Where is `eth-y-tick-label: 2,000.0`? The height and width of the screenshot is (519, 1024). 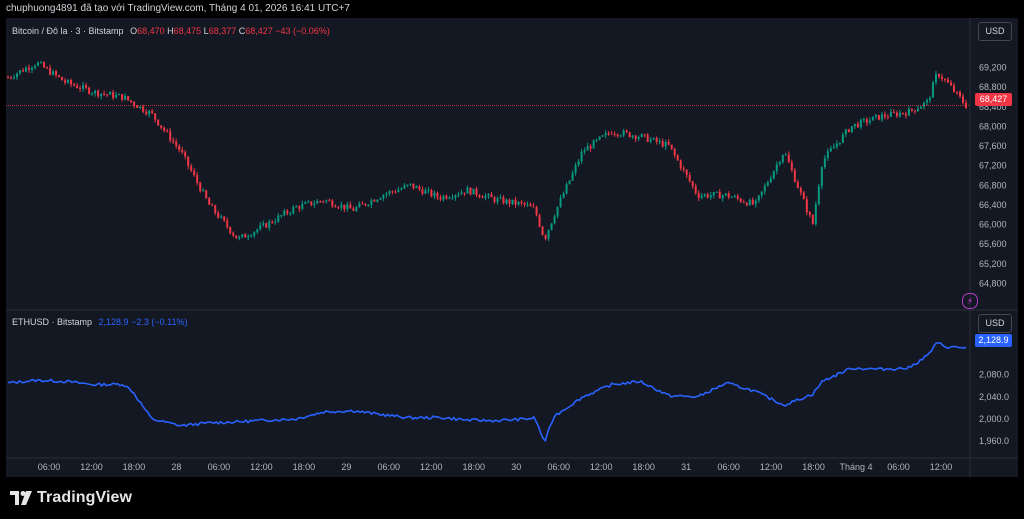 eth-y-tick-label: 2,000.0 is located at coordinates (994, 419).